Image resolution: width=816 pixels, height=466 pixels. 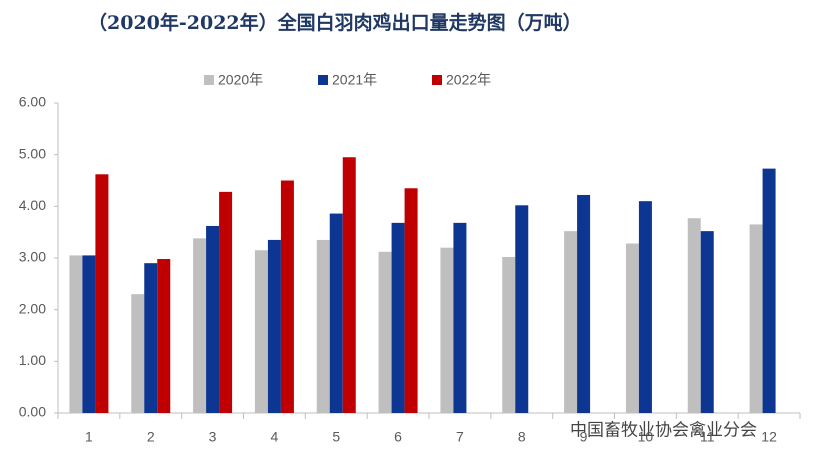 What do you see at coordinates (32, 257) in the screenshot?
I see `y-tick-label: 3.00` at bounding box center [32, 257].